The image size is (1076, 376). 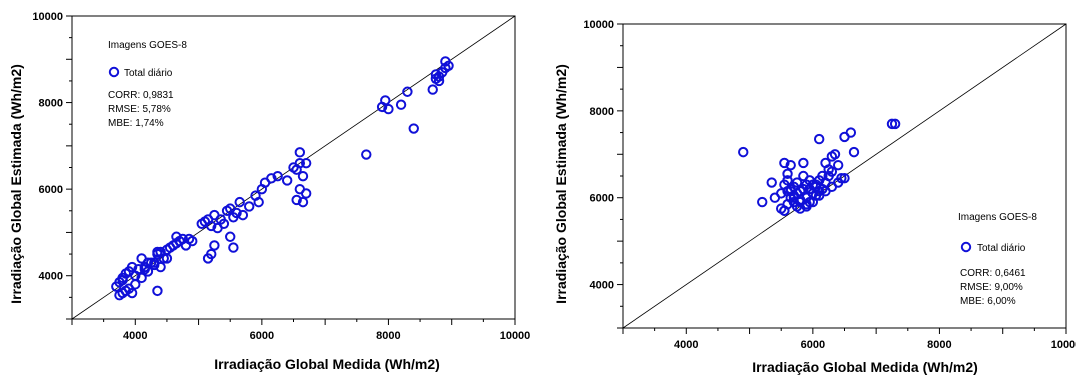 I want to click on legend-label-right: Total diário, so click(x=1001, y=248).